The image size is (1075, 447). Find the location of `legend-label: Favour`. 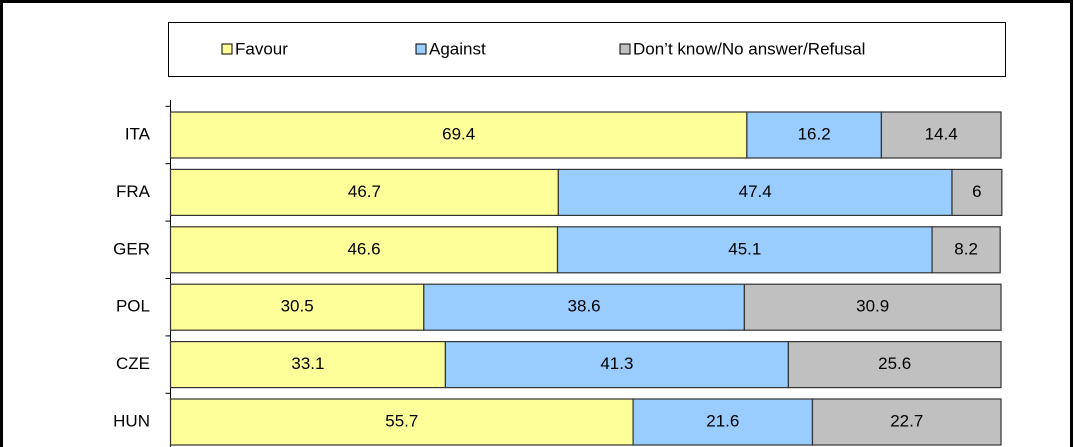

legend-label: Favour is located at coordinates (261, 48).